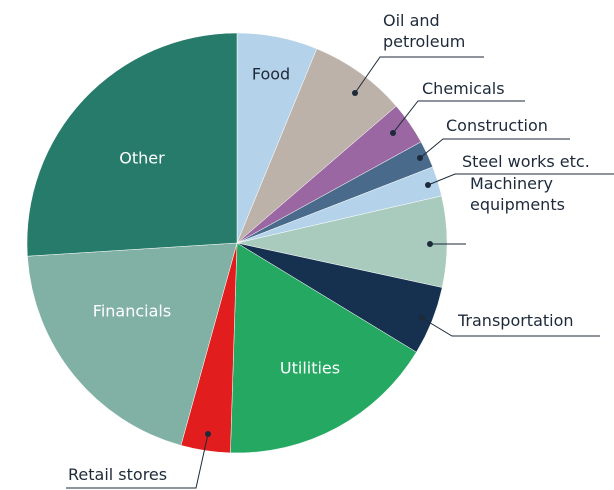 Image resolution: width=614 pixels, height=490 pixels. What do you see at coordinates (118, 474) in the screenshot?
I see `slice-label: Retail stores` at bounding box center [118, 474].